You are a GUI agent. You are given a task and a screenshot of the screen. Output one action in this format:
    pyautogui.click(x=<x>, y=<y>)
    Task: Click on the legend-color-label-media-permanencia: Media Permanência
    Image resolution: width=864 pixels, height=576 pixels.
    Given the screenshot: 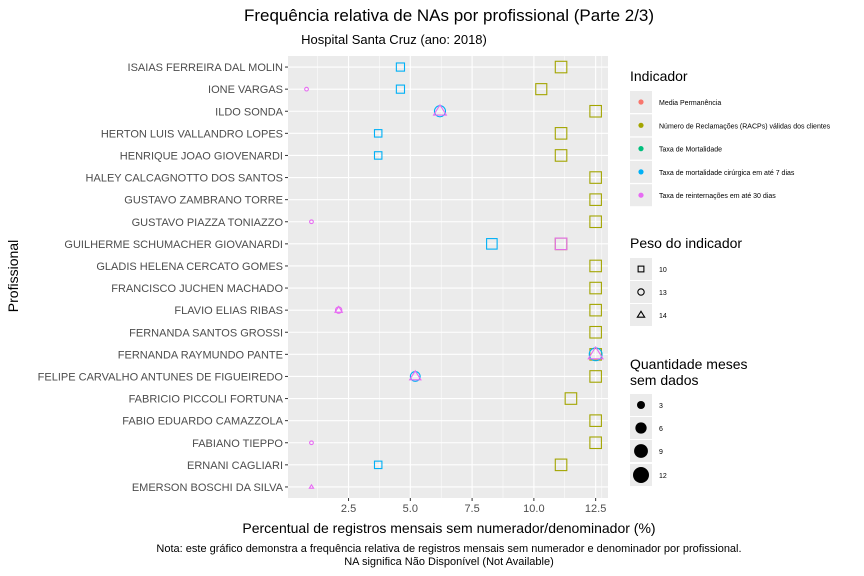 What is the action you would take?
    pyautogui.click(x=690, y=103)
    